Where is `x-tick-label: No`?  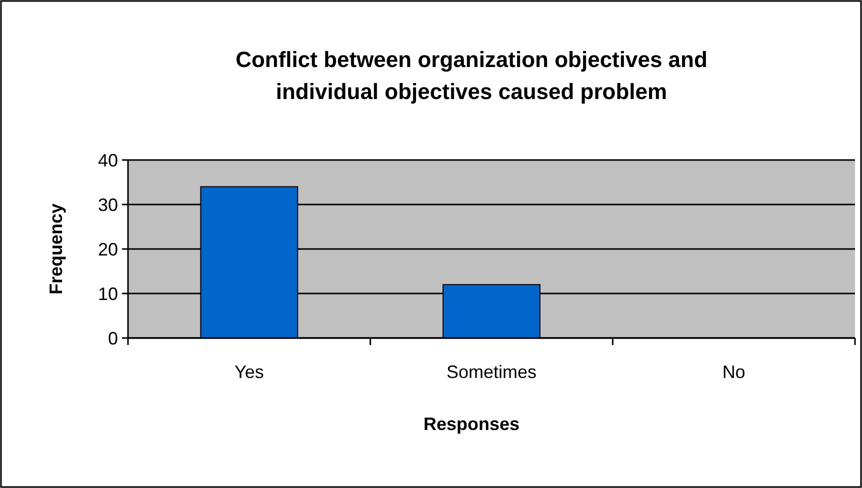
x-tick-label: No is located at coordinates (734, 372).